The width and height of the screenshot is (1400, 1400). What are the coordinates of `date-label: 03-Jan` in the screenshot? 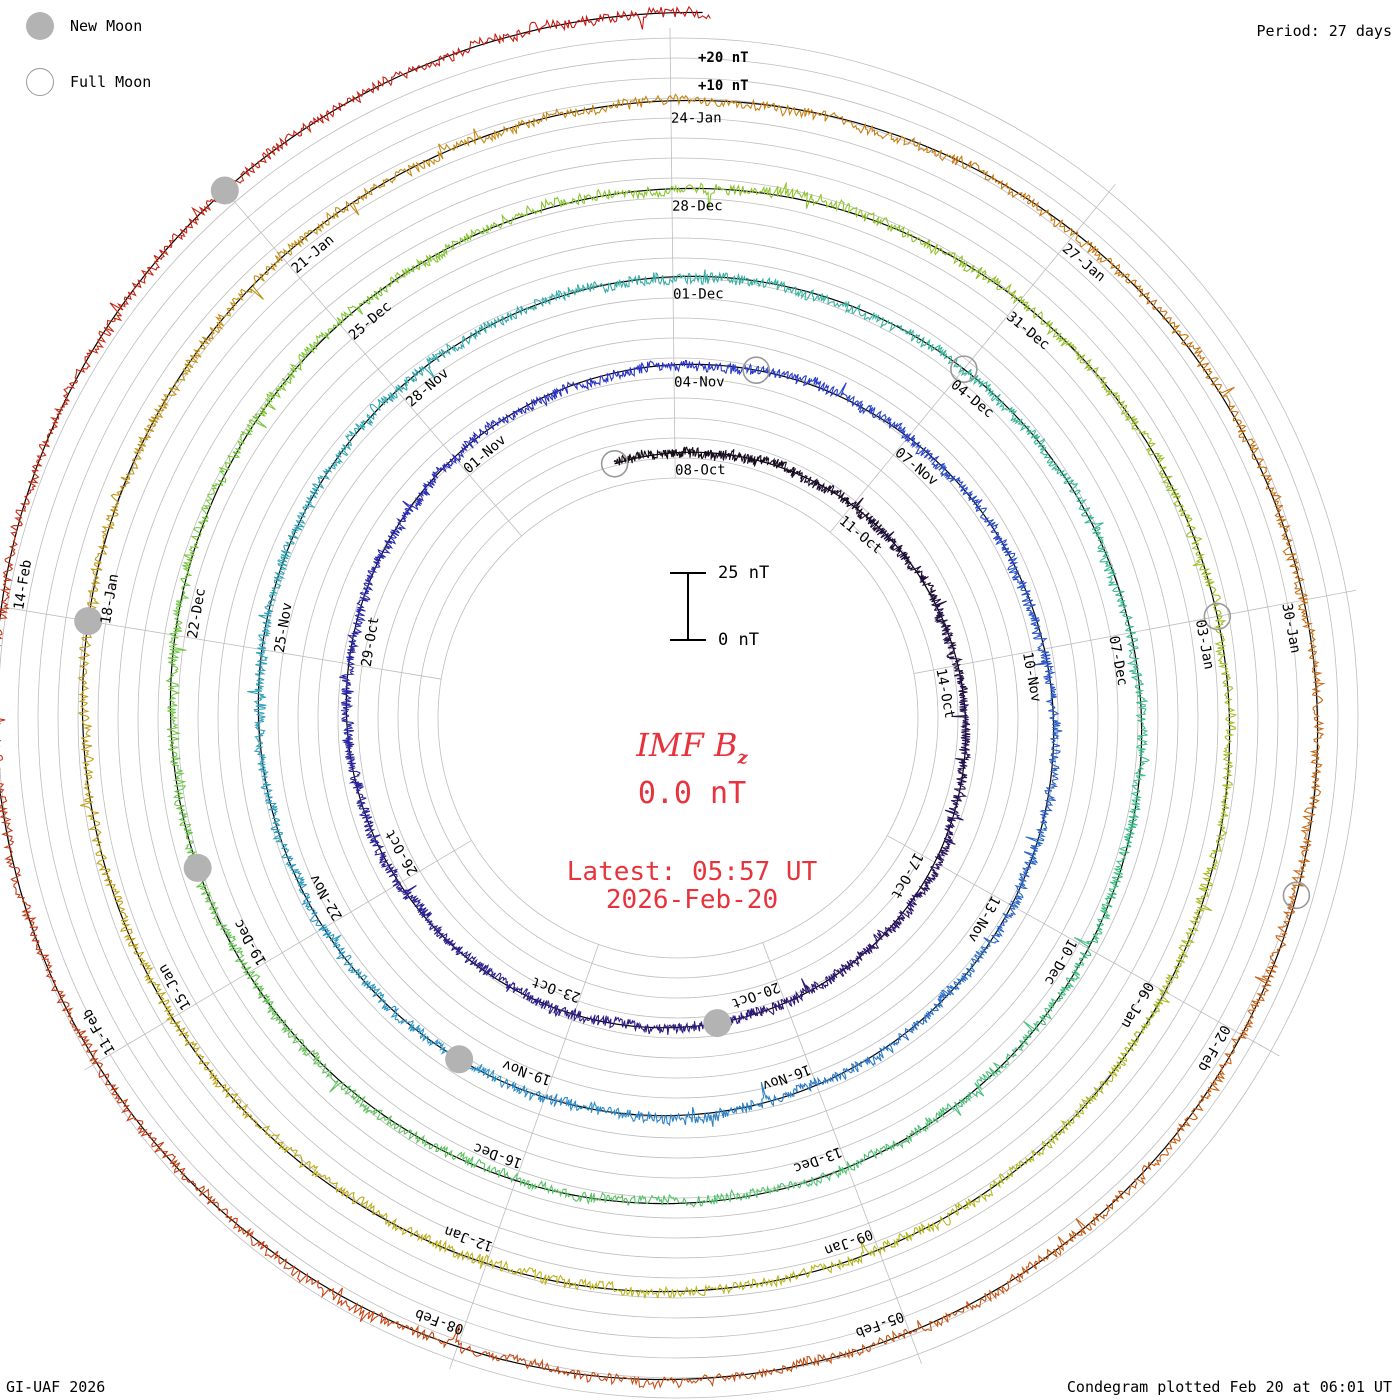 It's located at (1204, 644).